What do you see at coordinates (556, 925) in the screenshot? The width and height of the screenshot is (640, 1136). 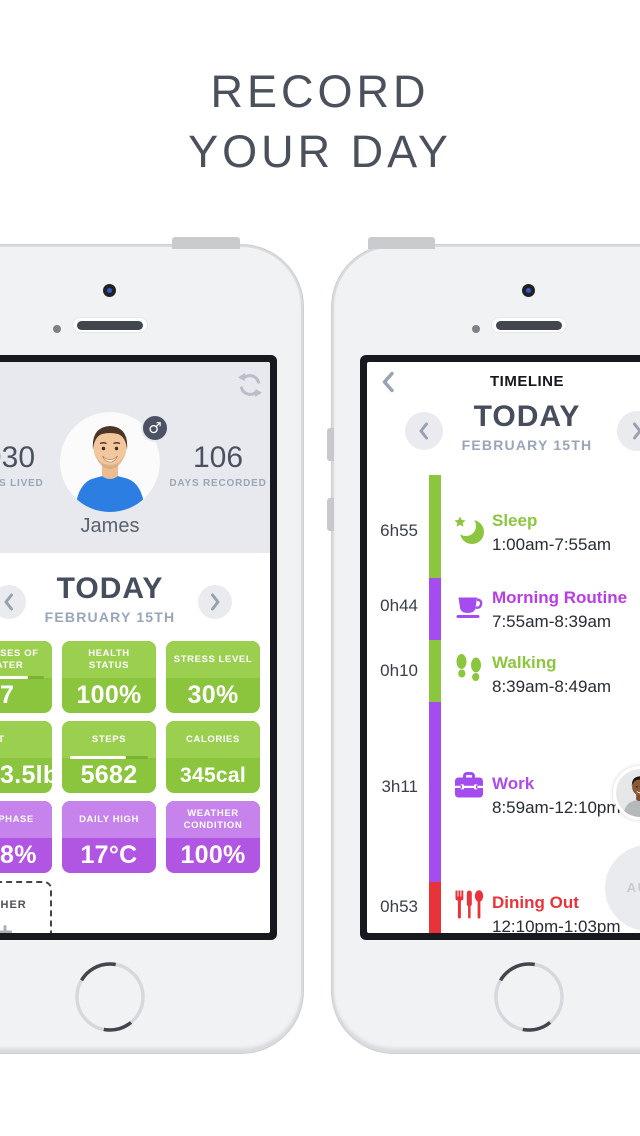 I see `entry-time: 12:10pm-1:03pm` at bounding box center [556, 925].